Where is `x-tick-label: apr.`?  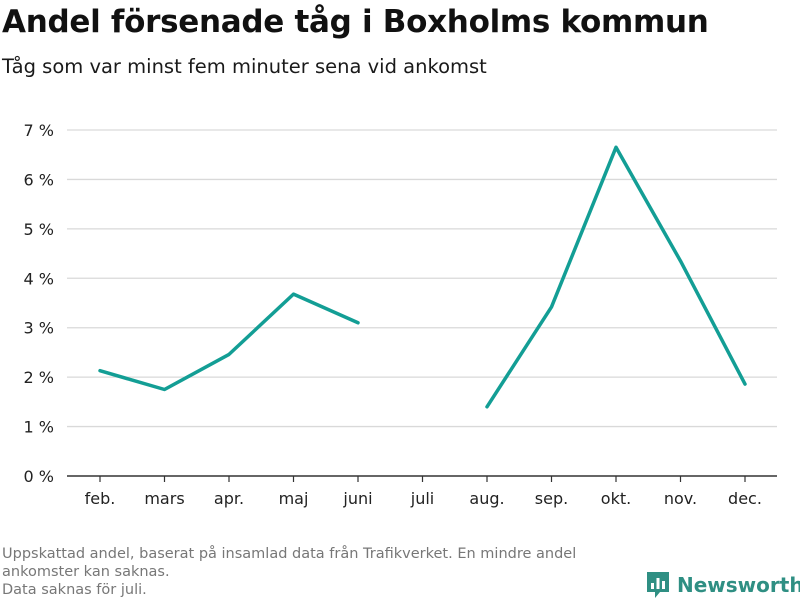
x-tick-label: apr. is located at coordinates (229, 498).